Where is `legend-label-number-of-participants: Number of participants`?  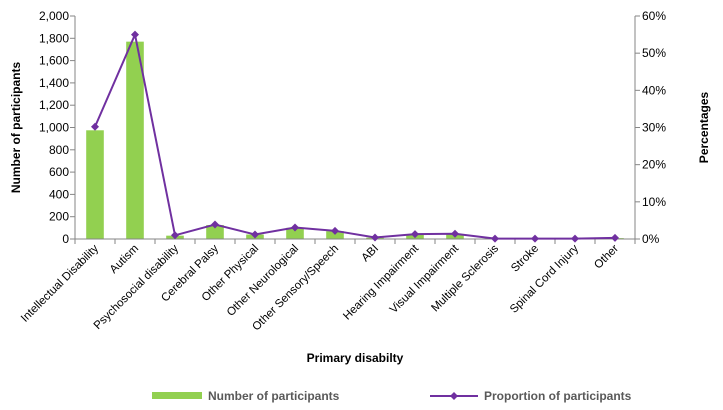 legend-label-number-of-participants: Number of participants is located at coordinates (274, 396).